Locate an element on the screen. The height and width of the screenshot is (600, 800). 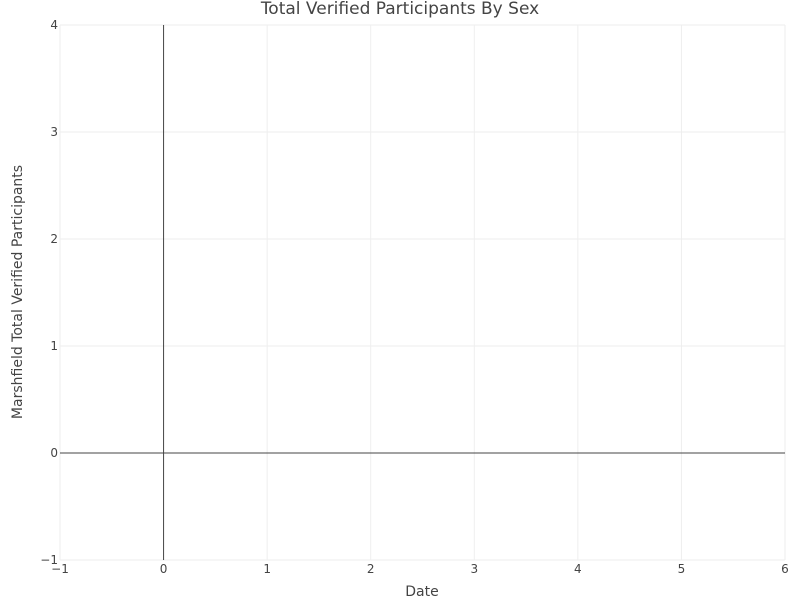
x-axis-title: Date is located at coordinates (421, 592).